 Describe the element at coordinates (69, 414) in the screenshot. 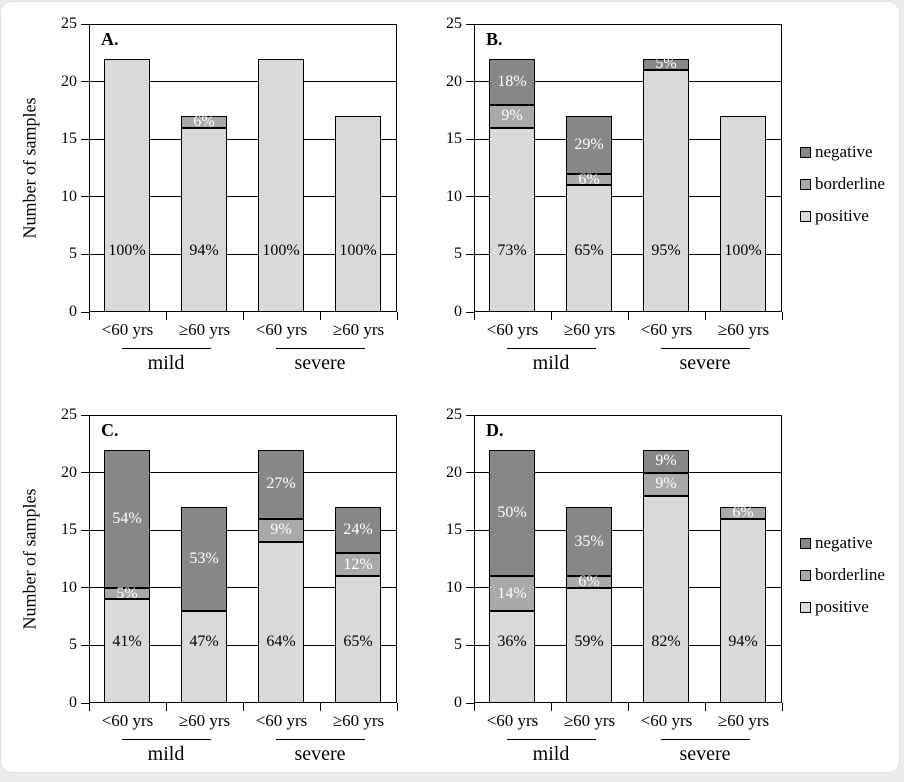

I see `y-tick-label: 25` at that location.